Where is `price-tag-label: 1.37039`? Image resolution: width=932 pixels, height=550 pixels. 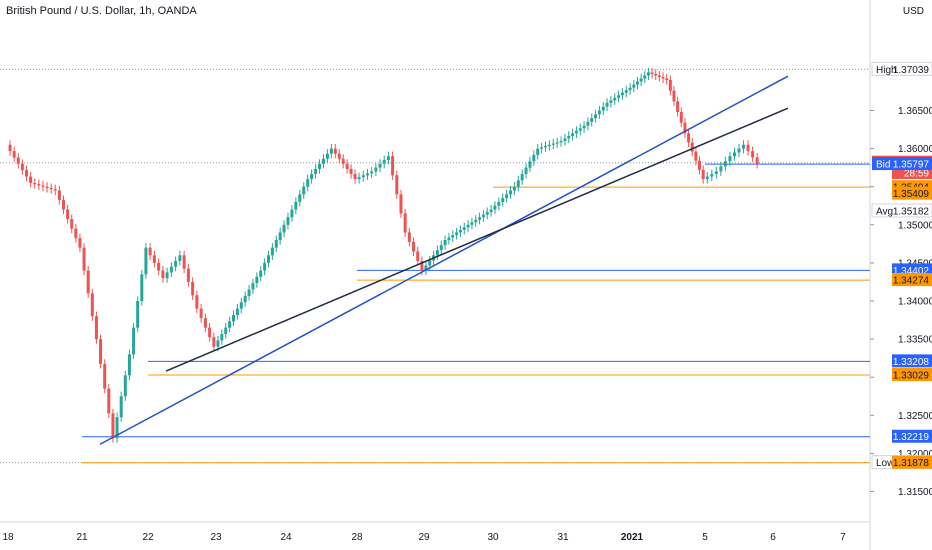 price-tag-label: 1.37039 is located at coordinates (911, 70).